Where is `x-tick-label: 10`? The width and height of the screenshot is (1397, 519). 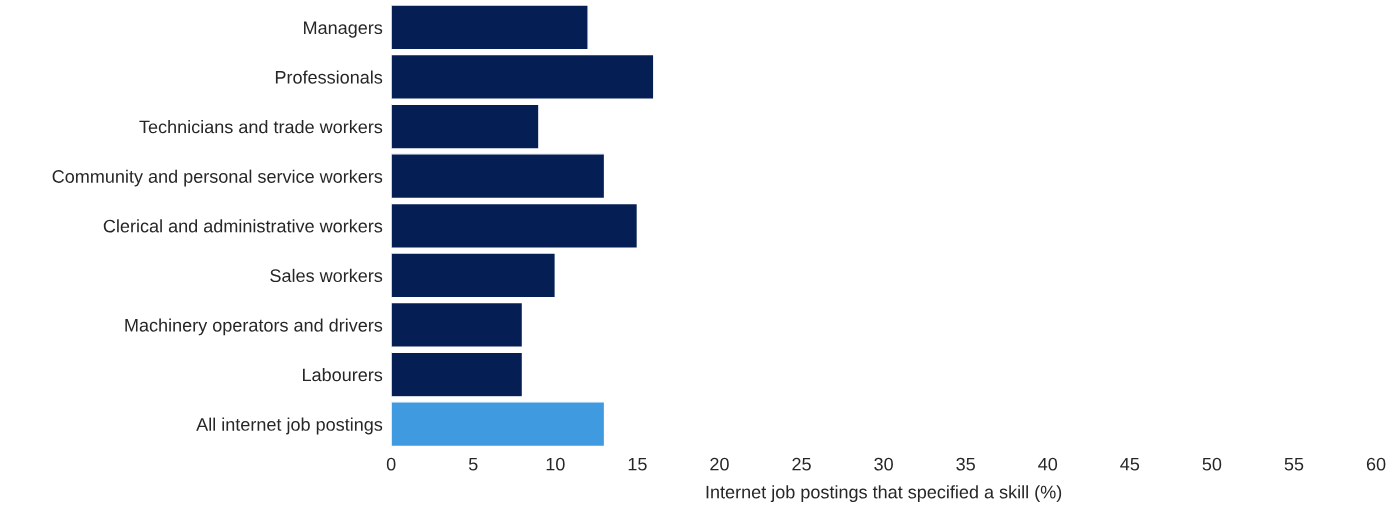
x-tick-label: 10 is located at coordinates (555, 464).